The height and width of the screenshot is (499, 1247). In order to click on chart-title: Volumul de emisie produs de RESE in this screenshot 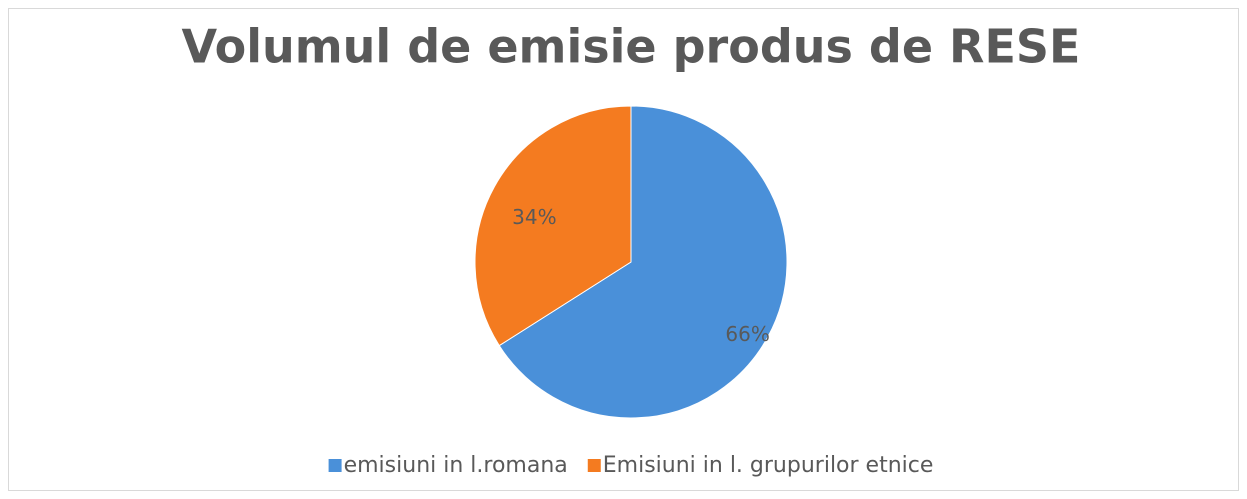, I will do `click(631, 47)`.